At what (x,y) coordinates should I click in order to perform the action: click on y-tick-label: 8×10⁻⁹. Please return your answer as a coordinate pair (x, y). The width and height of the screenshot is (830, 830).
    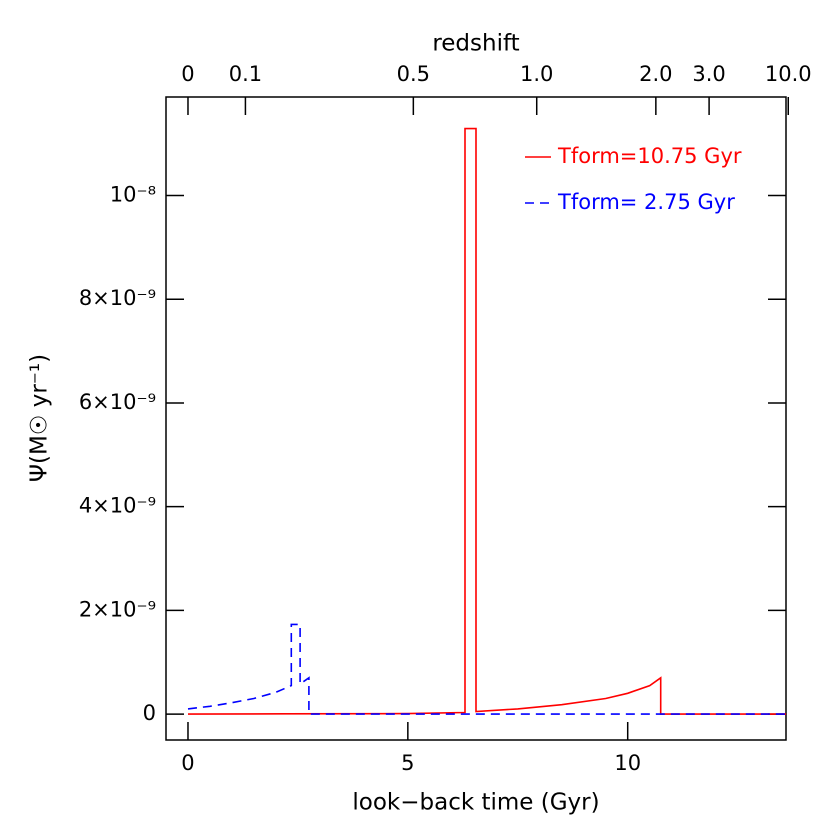
    Looking at the image, I should click on (117, 298).